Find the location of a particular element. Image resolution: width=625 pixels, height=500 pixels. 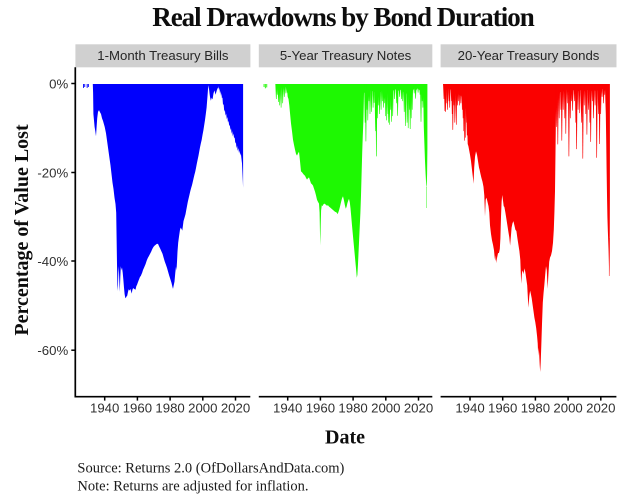

svg-text: -20% is located at coordinates (52, 173).